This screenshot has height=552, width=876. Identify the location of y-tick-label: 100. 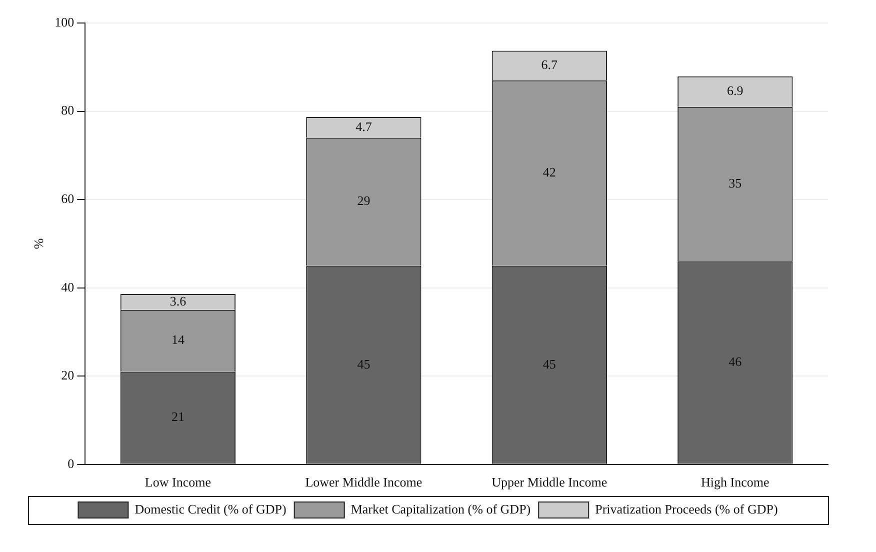
(64, 22).